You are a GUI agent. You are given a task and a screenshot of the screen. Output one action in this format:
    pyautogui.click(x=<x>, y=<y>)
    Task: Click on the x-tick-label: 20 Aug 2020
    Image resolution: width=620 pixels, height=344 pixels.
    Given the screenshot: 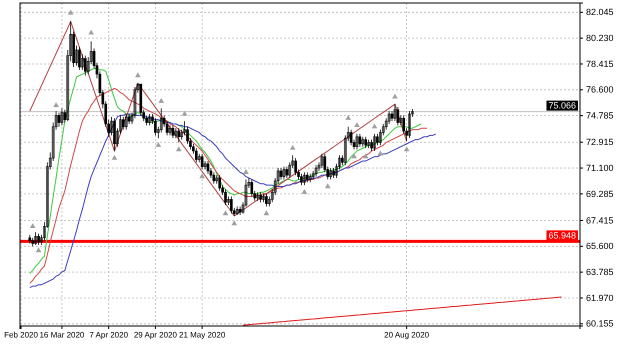 What is the action you would take?
    pyautogui.click(x=407, y=335)
    